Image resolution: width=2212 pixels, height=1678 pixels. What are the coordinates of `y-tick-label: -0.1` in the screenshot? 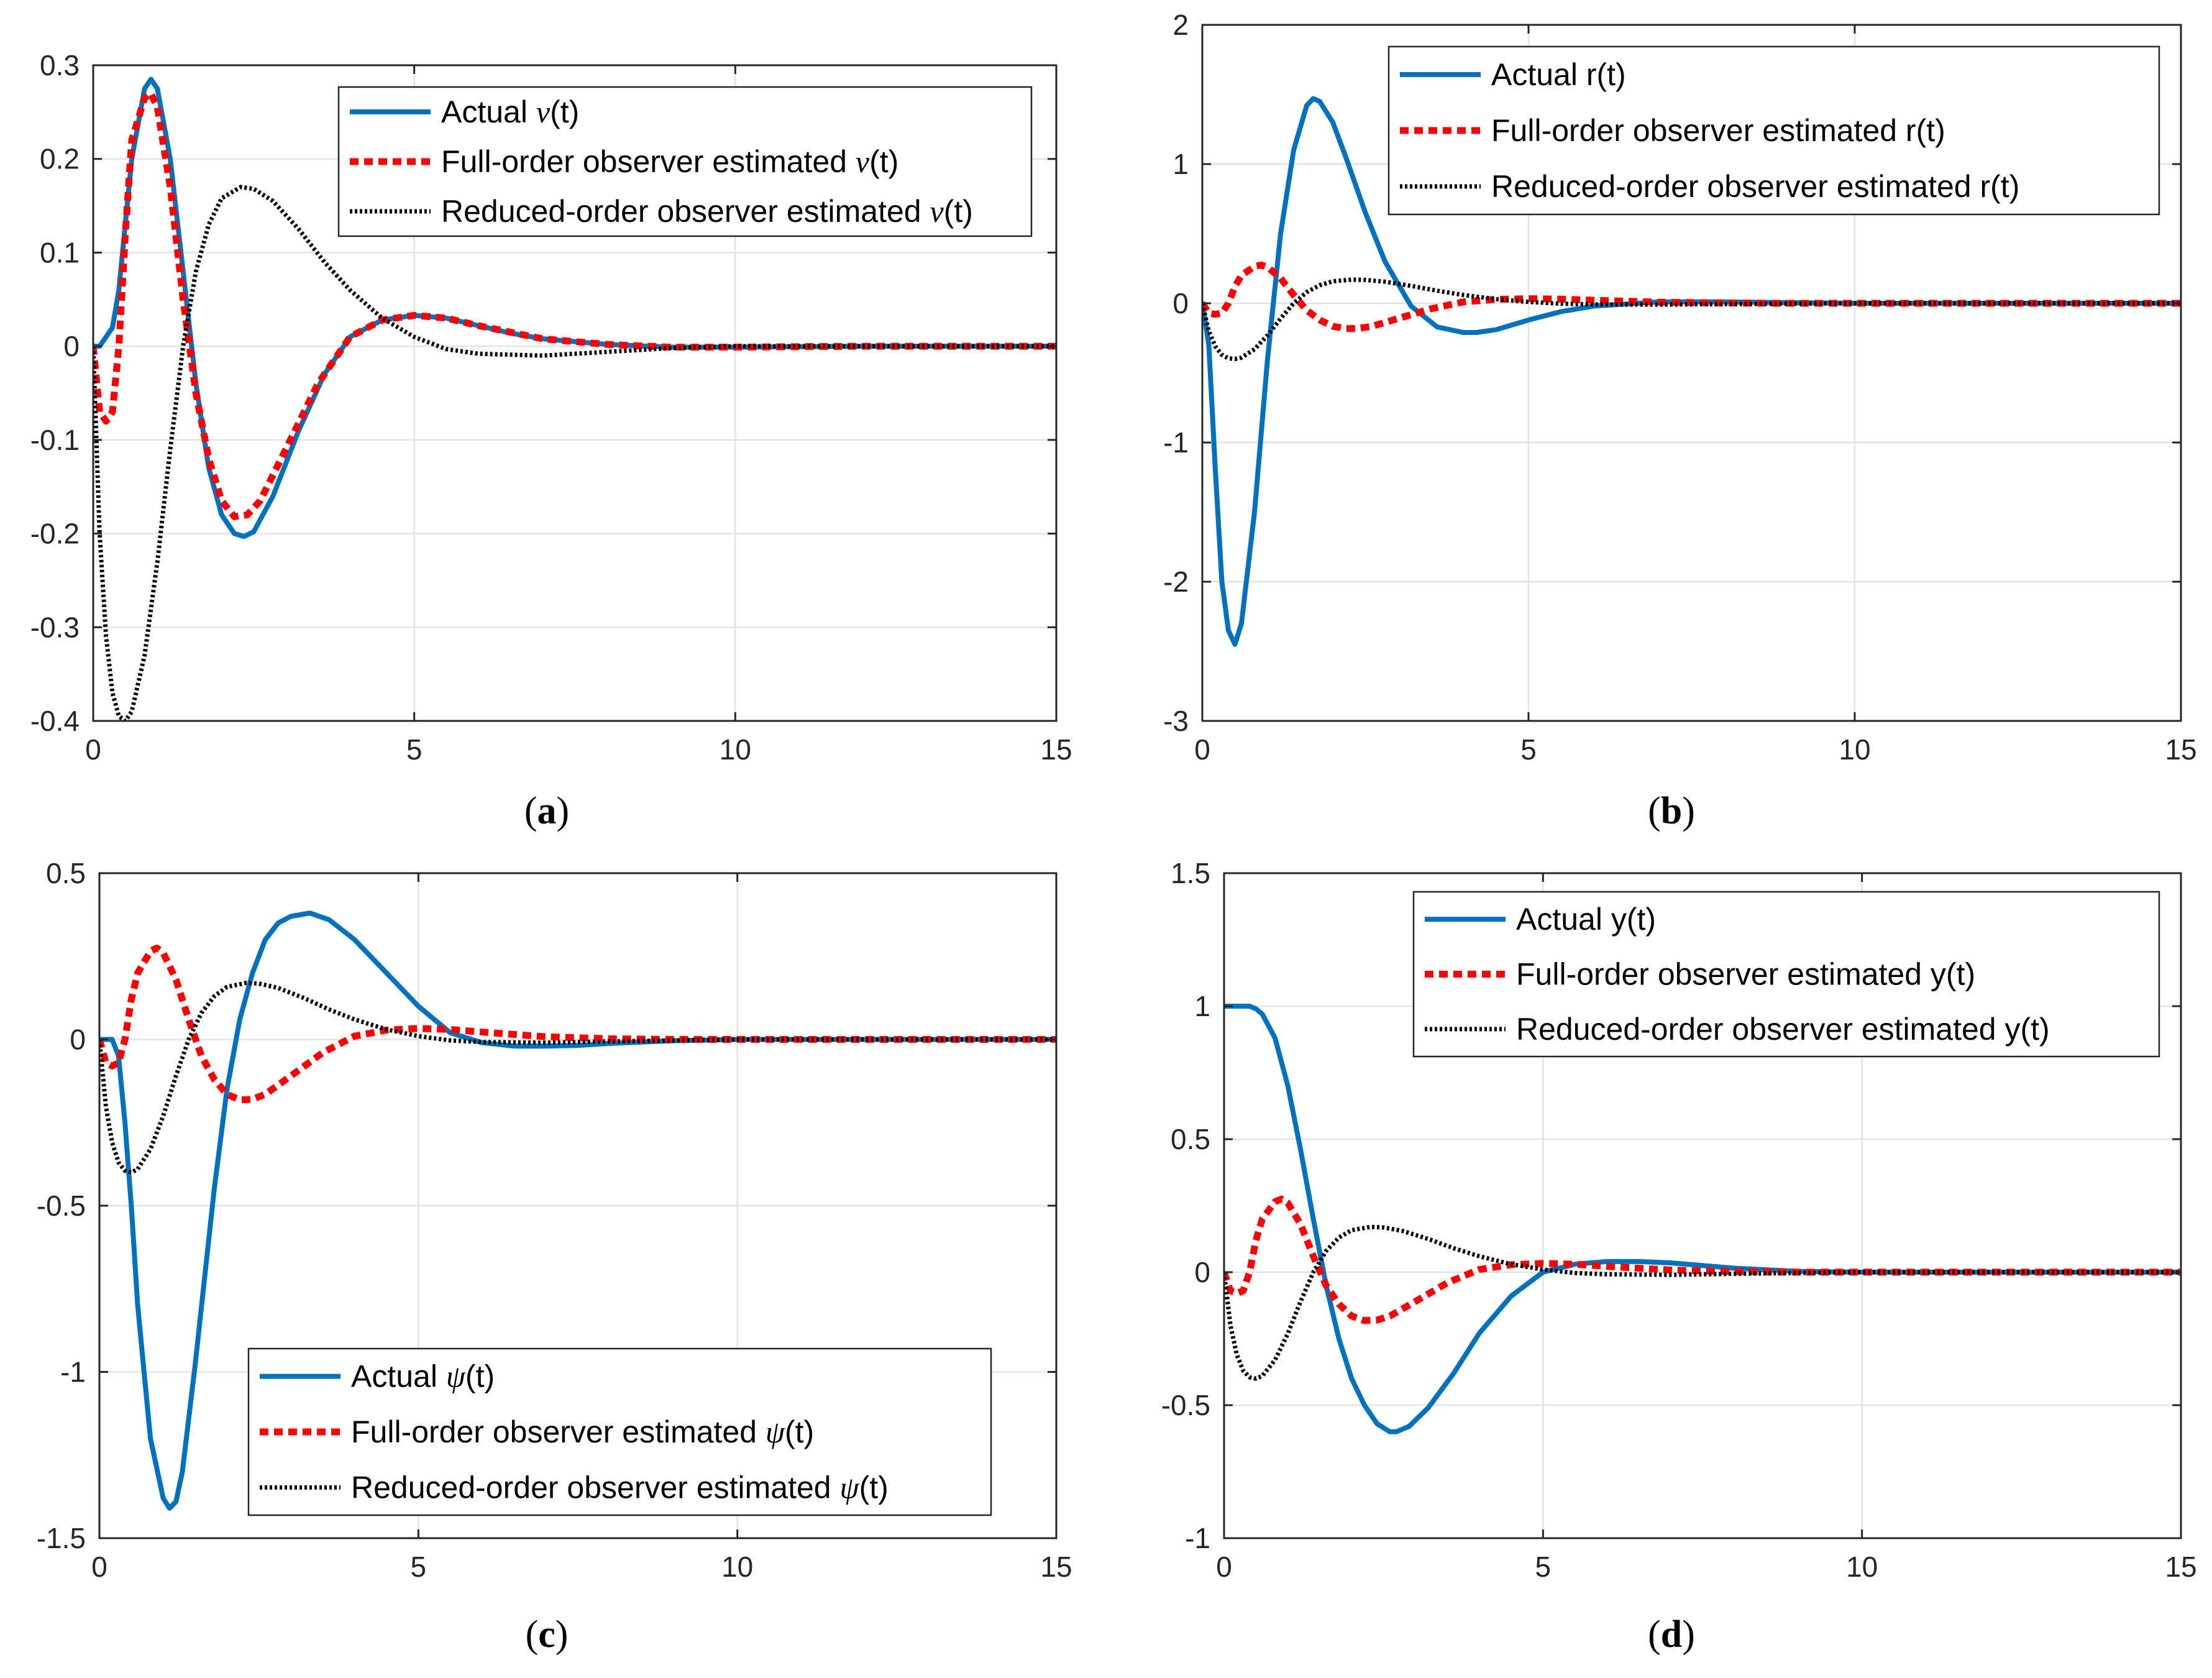 It's located at (55, 440).